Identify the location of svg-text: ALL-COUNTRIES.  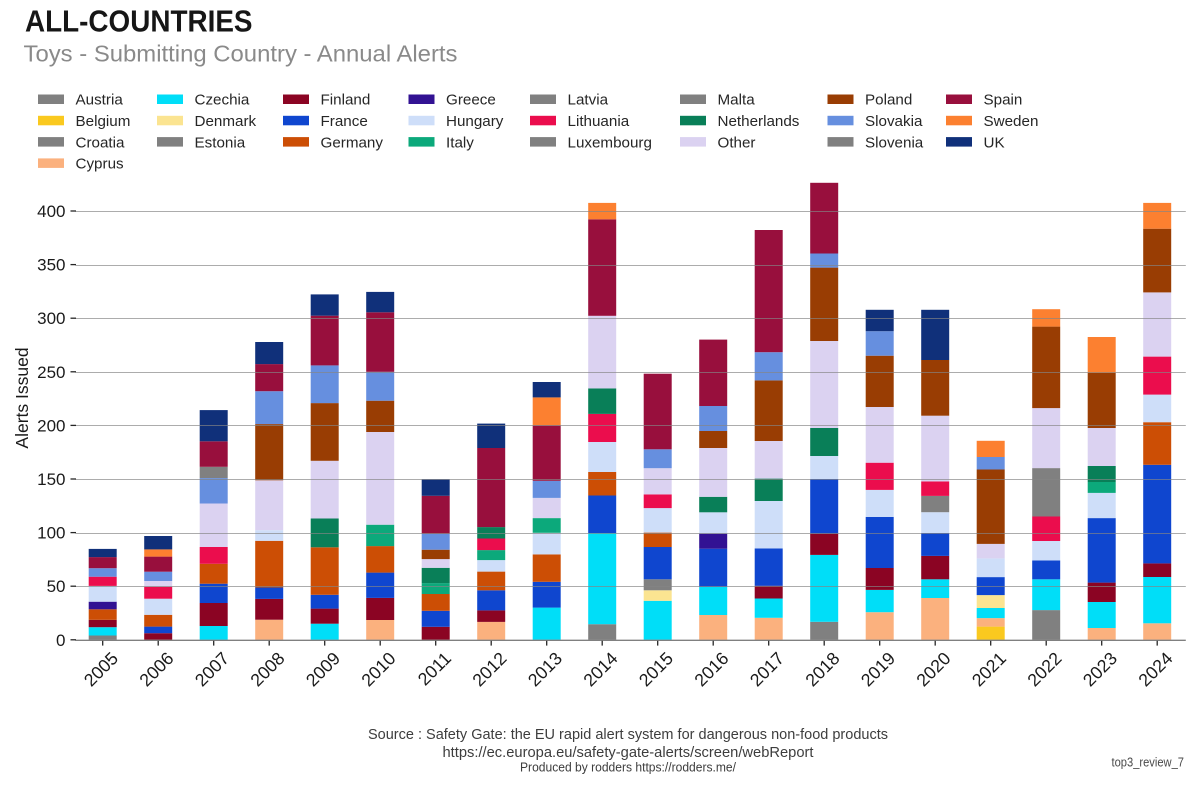
(139, 21).